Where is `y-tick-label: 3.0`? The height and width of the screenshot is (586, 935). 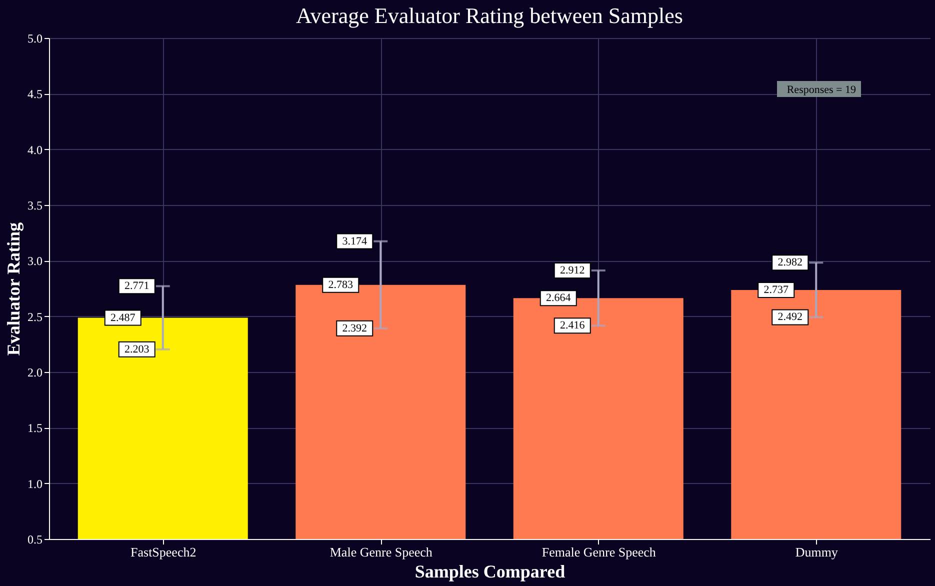 y-tick-label: 3.0 is located at coordinates (35, 261).